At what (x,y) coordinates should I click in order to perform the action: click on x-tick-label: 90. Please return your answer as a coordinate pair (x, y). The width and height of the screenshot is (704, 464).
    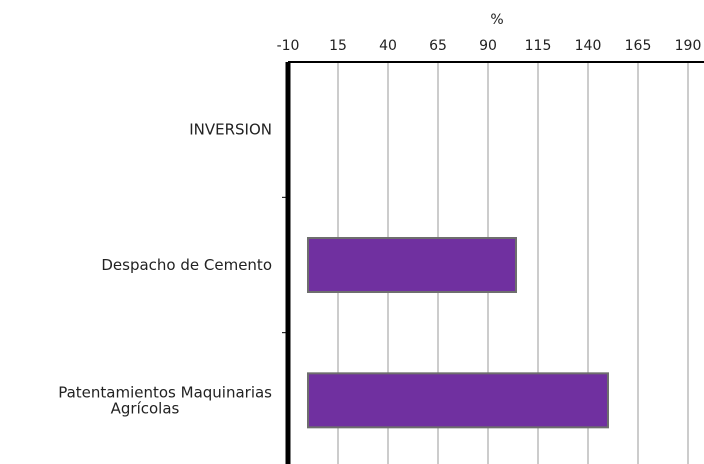
    Looking at the image, I should click on (488, 46).